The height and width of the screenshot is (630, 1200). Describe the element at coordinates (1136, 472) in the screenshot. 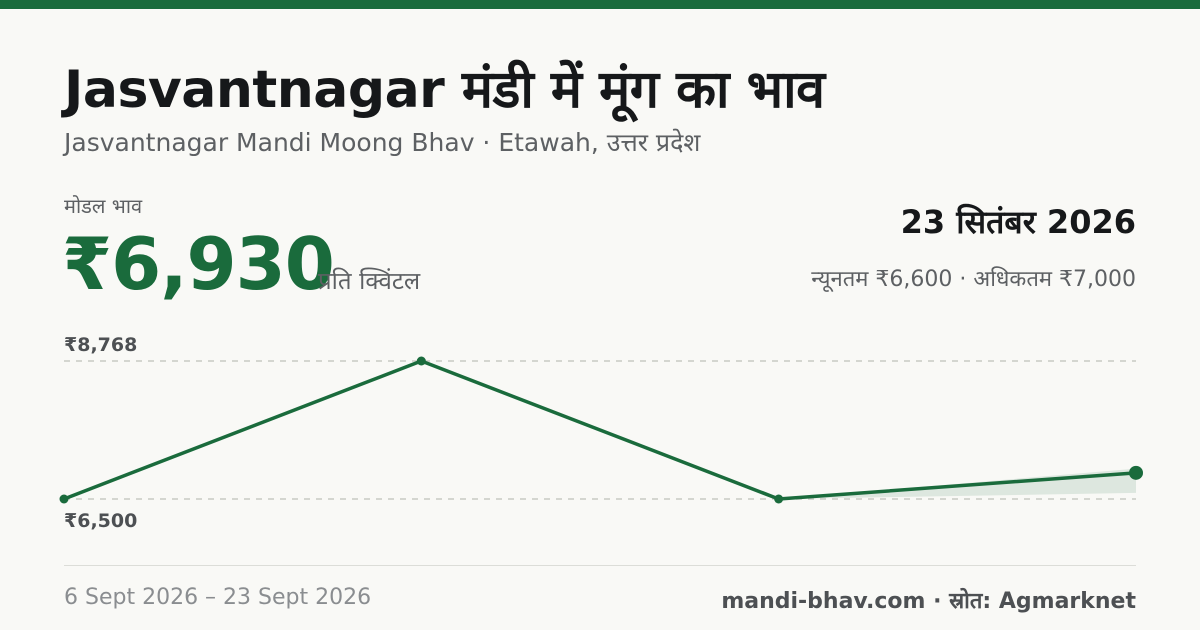

I see `latest-price-point` at that location.